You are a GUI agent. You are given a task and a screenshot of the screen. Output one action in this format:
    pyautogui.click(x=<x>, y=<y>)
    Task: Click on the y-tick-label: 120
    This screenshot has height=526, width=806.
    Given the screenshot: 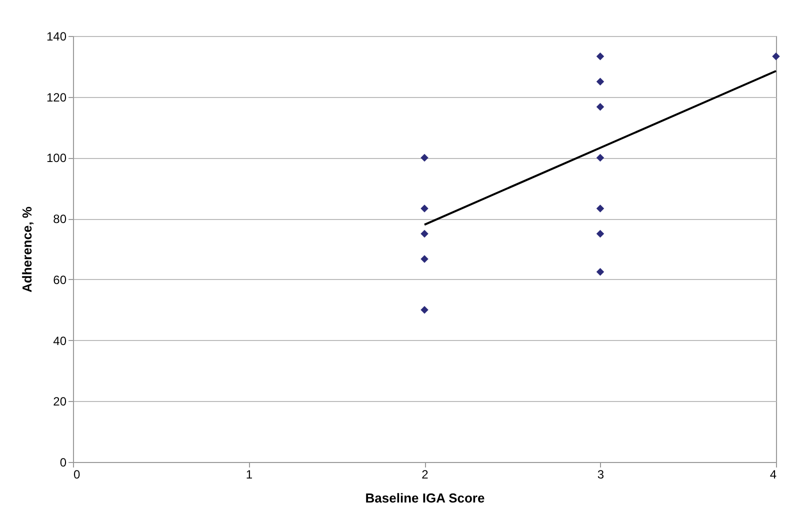 What is the action you would take?
    pyautogui.click(x=56, y=97)
    